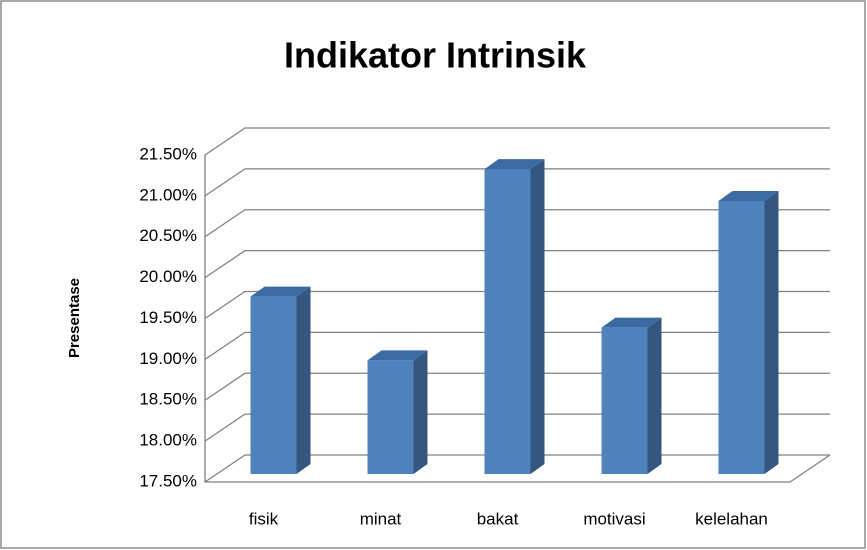  Describe the element at coordinates (168, 358) in the screenshot. I see `y-tick-label: 19.00%` at that location.